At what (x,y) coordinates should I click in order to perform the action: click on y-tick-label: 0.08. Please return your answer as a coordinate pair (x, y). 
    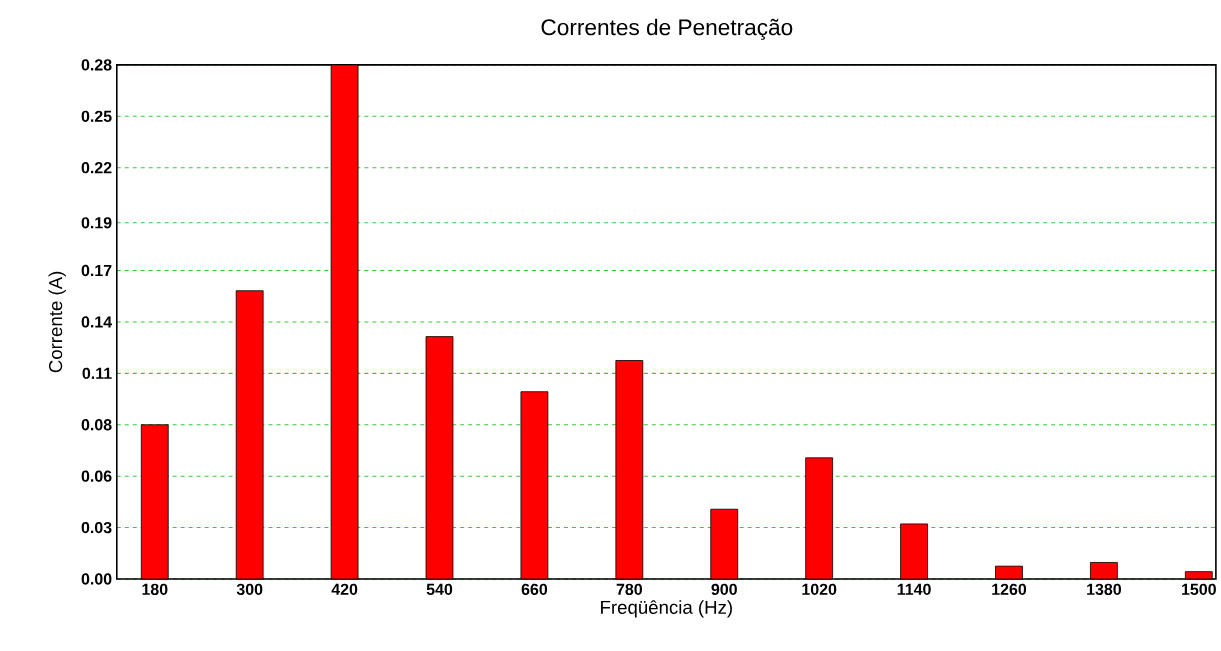
    Looking at the image, I should click on (96, 425).